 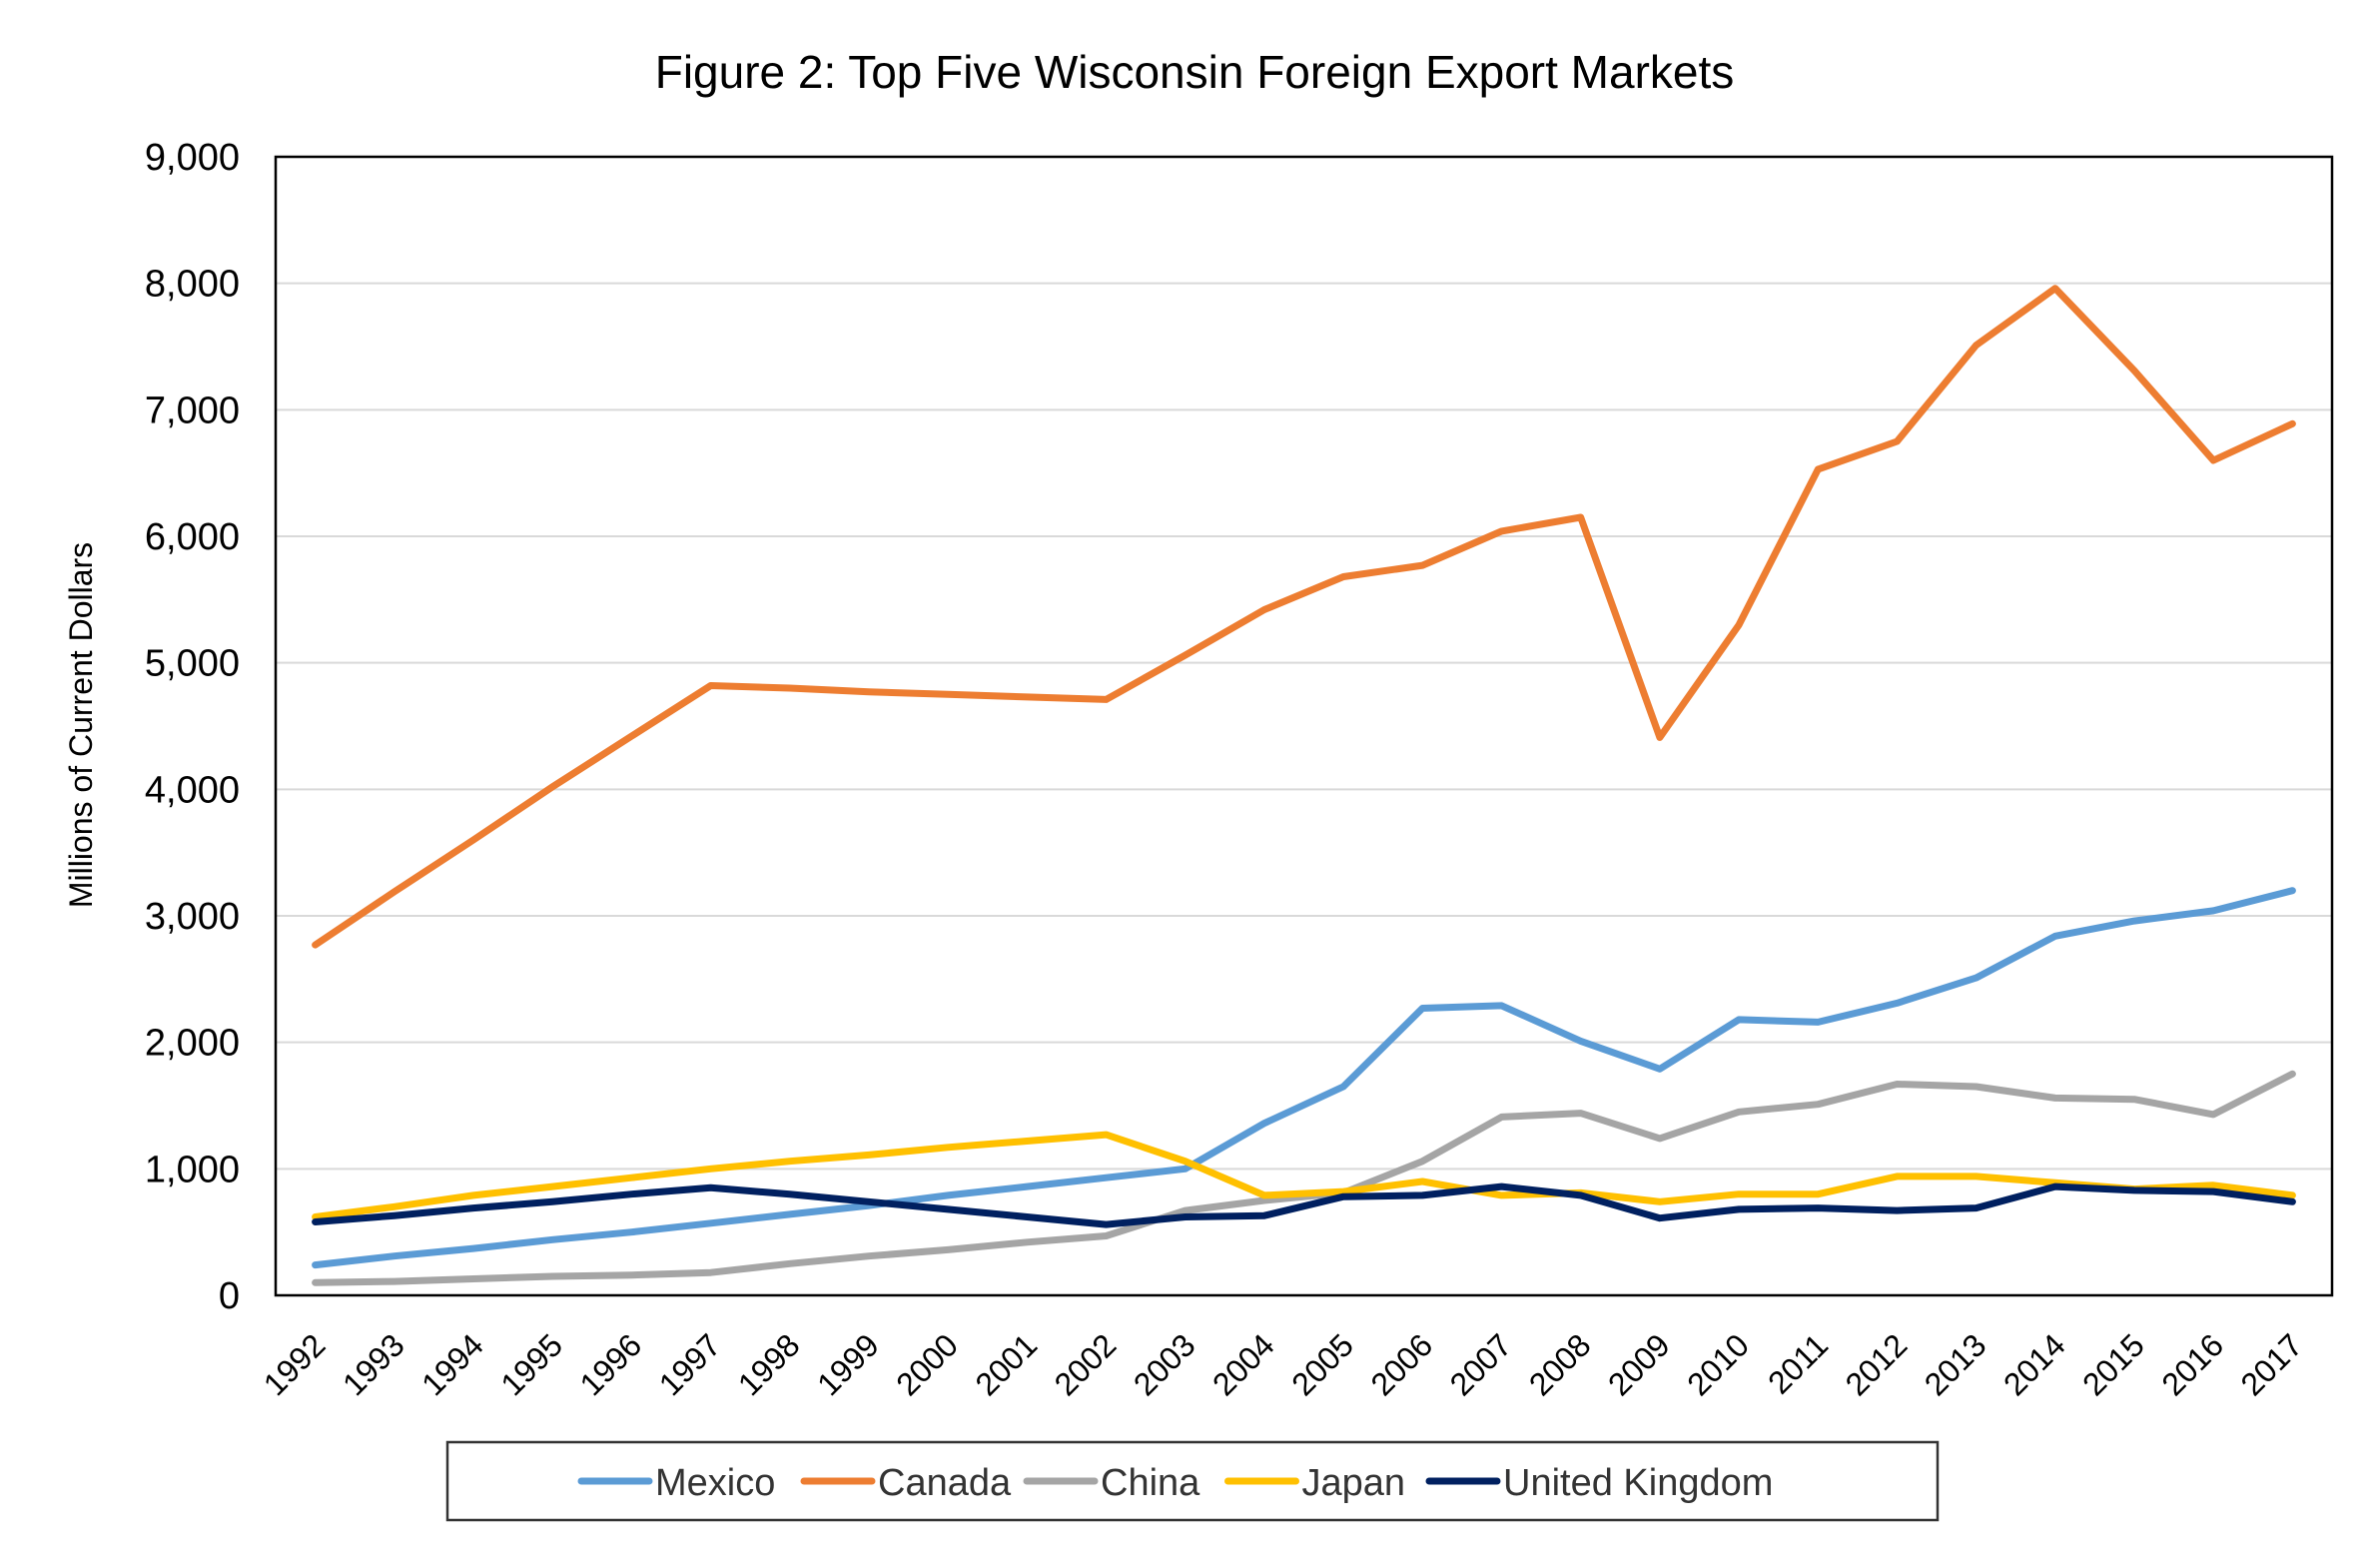 What do you see at coordinates (1638, 1483) in the screenshot?
I see `legend-label-united-kingdom: United Kingdom` at bounding box center [1638, 1483].